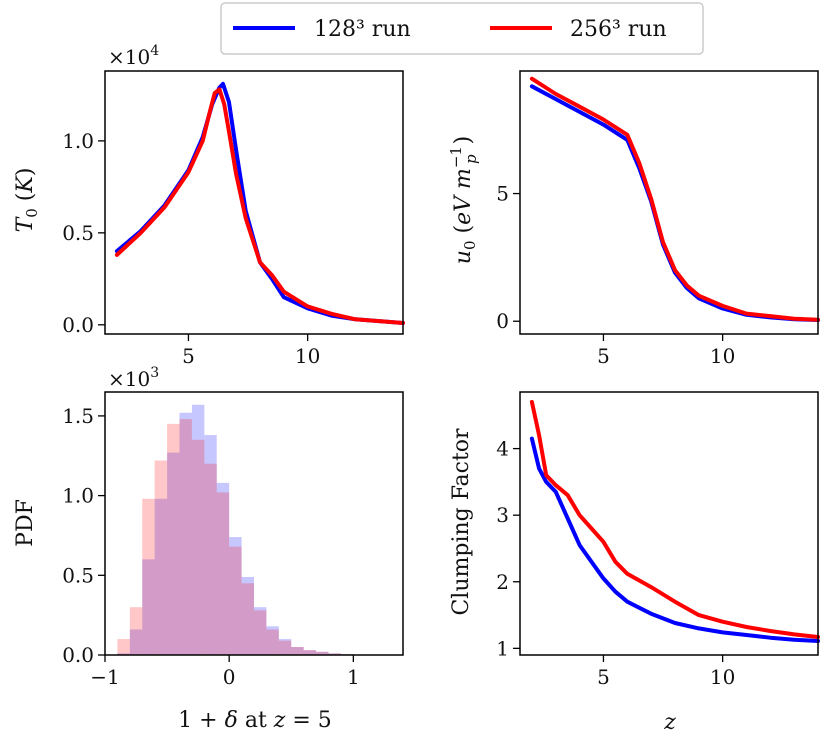 The width and height of the screenshot is (830, 738). Describe the element at coordinates (27, 200) in the screenshot. I see `ylabel-temperature: T0 (K)` at that location.